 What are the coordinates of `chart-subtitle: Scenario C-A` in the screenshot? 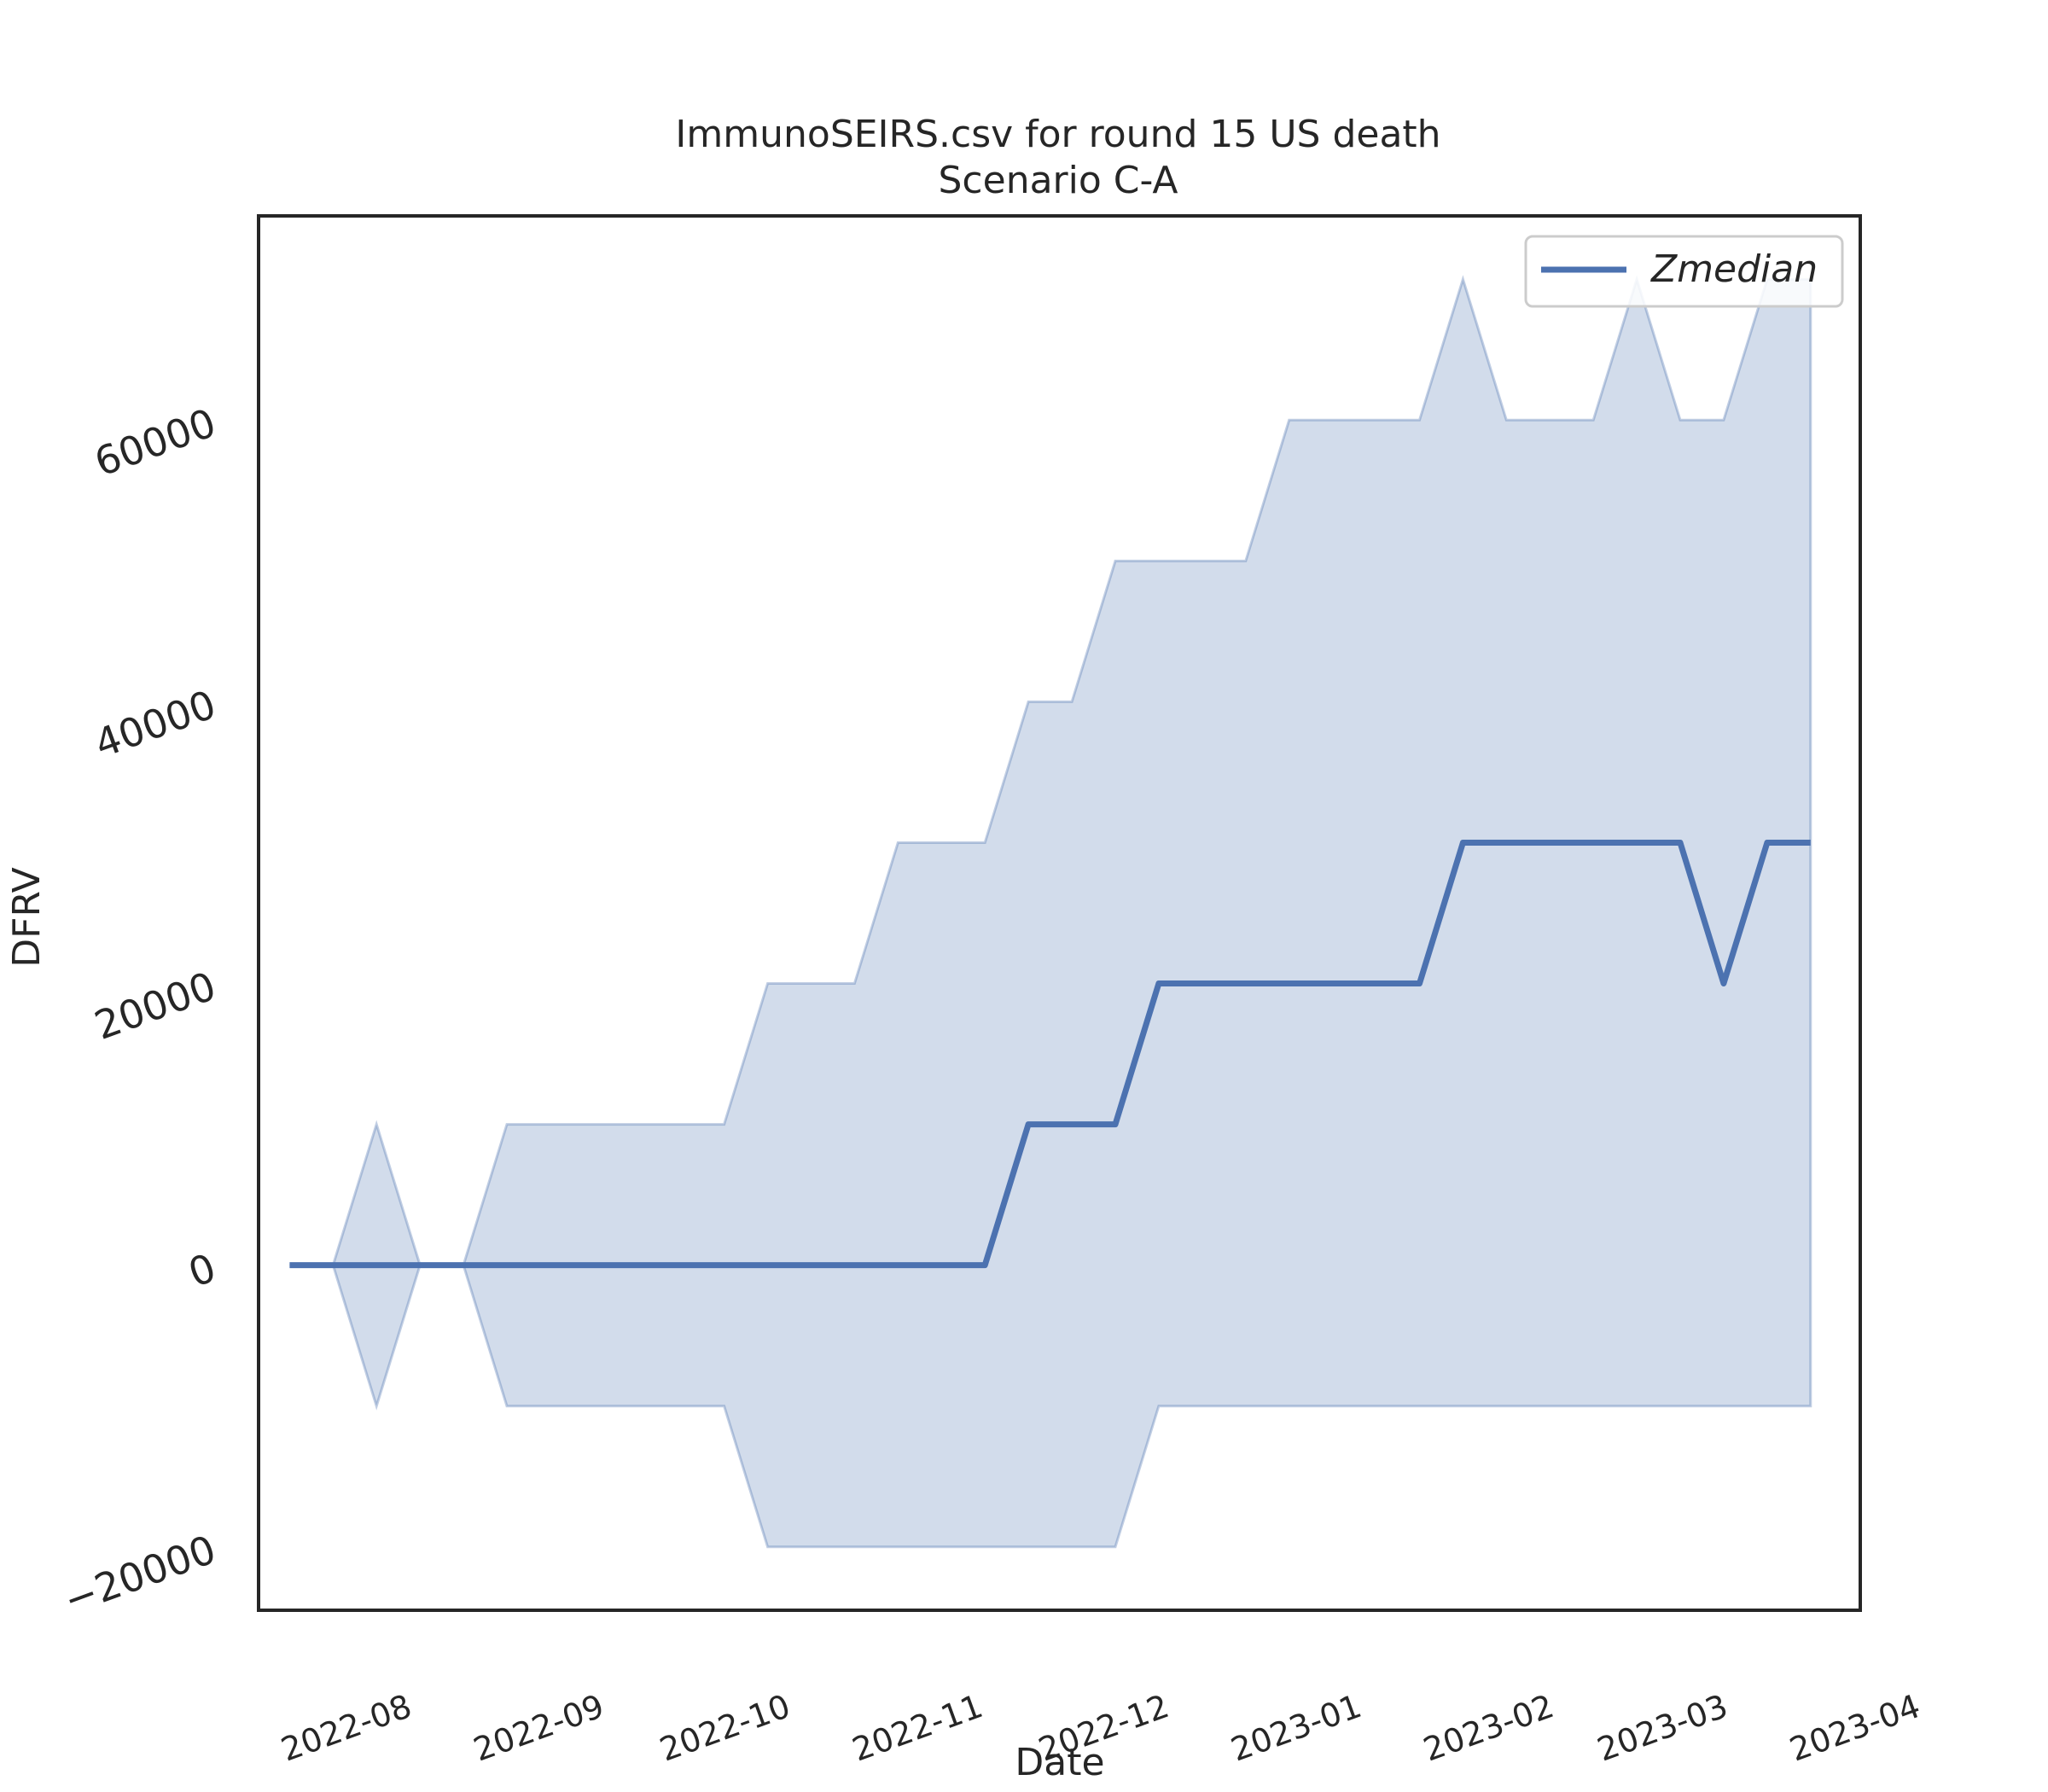 It's located at (1058, 180).